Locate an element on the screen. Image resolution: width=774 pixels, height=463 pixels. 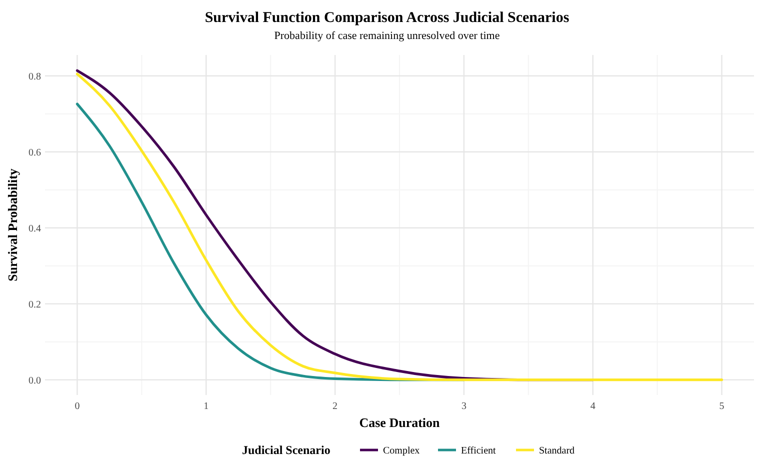
x-tick-label: 1 is located at coordinates (206, 406).